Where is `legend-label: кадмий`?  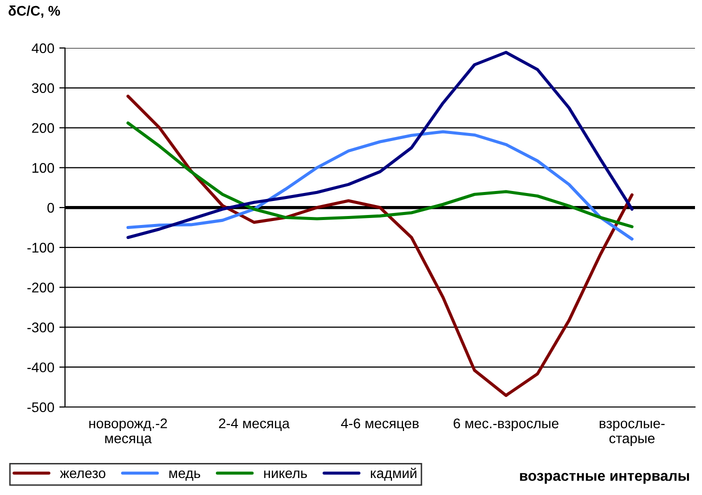 legend-label: кадмий is located at coordinates (393, 474).